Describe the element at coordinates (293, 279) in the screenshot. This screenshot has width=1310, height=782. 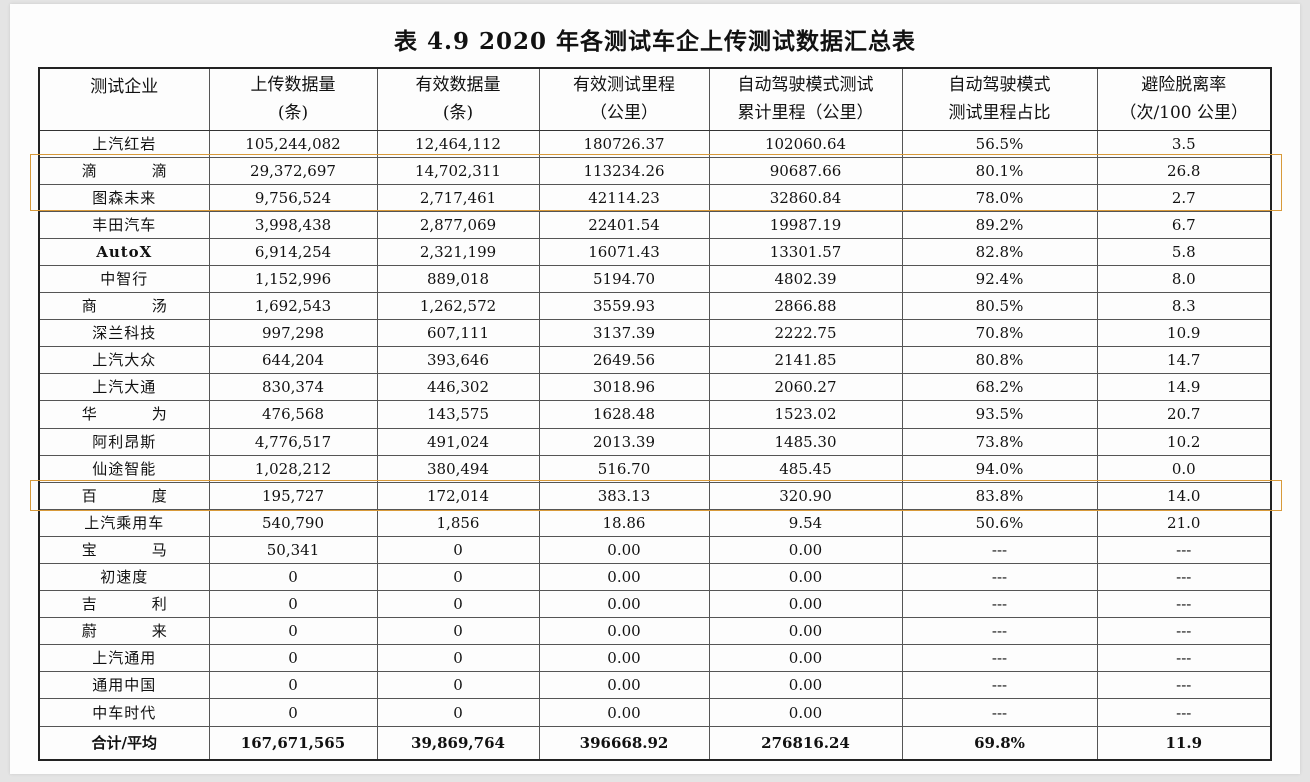
I see `value-cell: 1,152,996` at that location.